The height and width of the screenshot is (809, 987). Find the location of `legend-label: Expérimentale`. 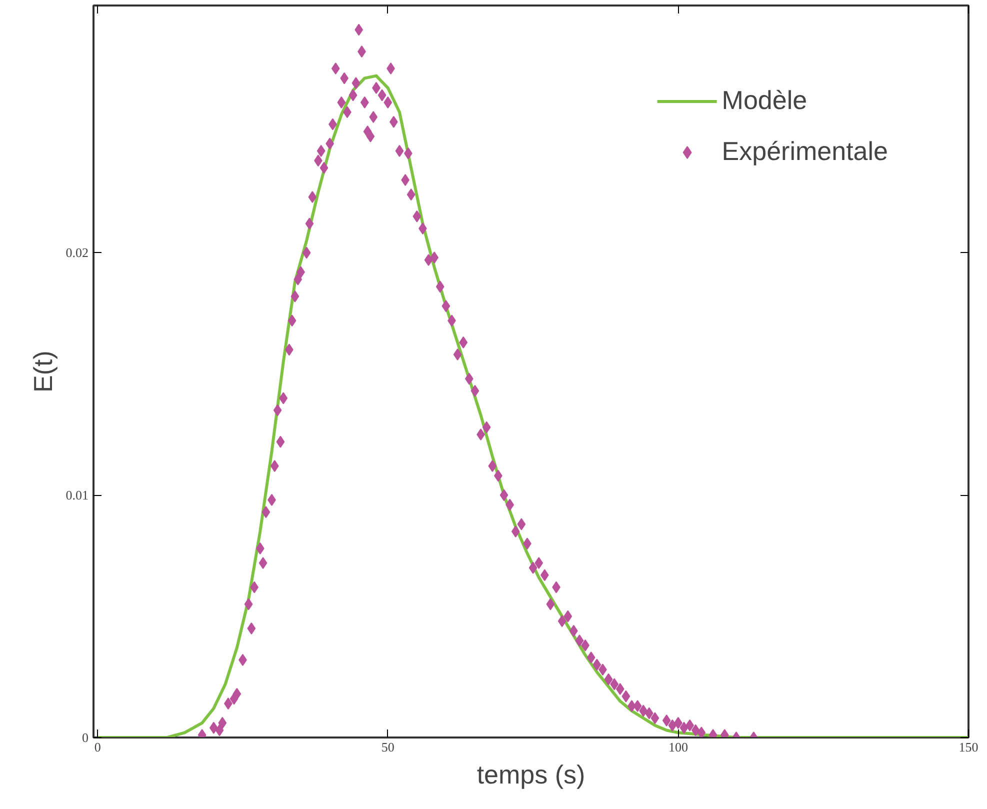

legend-label: Expérimentale is located at coordinates (805, 151).